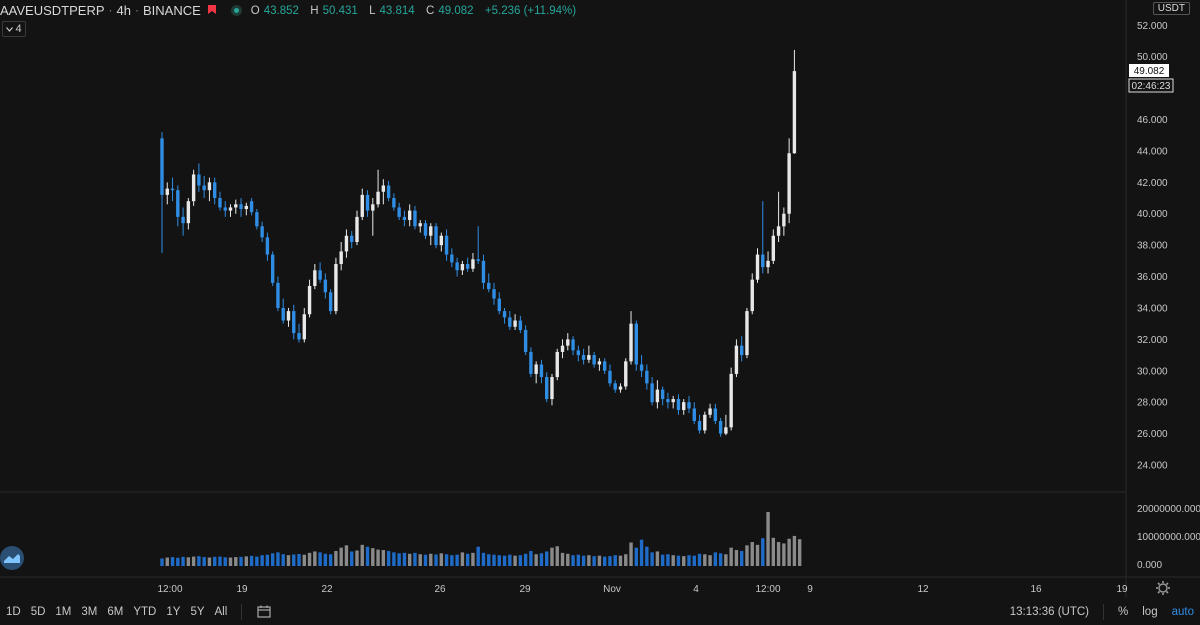 The height and width of the screenshot is (625, 1200). What do you see at coordinates (236, 10) in the screenshot?
I see `market-status-icon` at bounding box center [236, 10].